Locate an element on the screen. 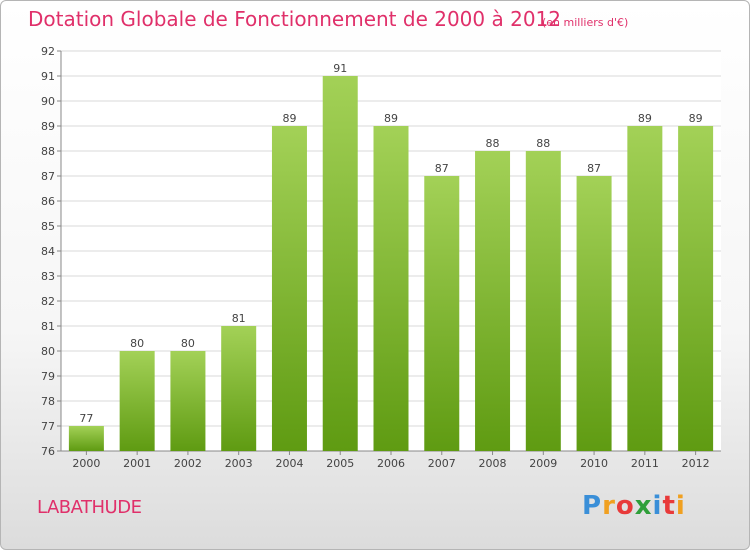 This screenshot has height=550, width=750. logo-letter: t is located at coordinates (669, 506).